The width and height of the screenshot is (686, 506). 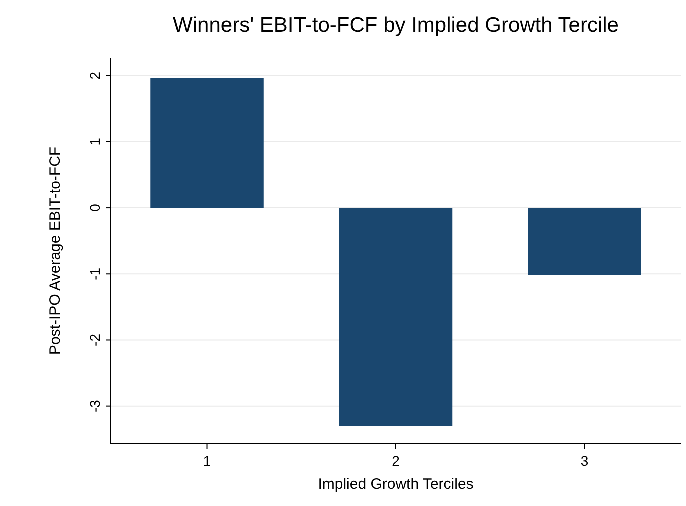 What do you see at coordinates (207, 461) in the screenshot?
I see `x-tick-label: 1` at bounding box center [207, 461].